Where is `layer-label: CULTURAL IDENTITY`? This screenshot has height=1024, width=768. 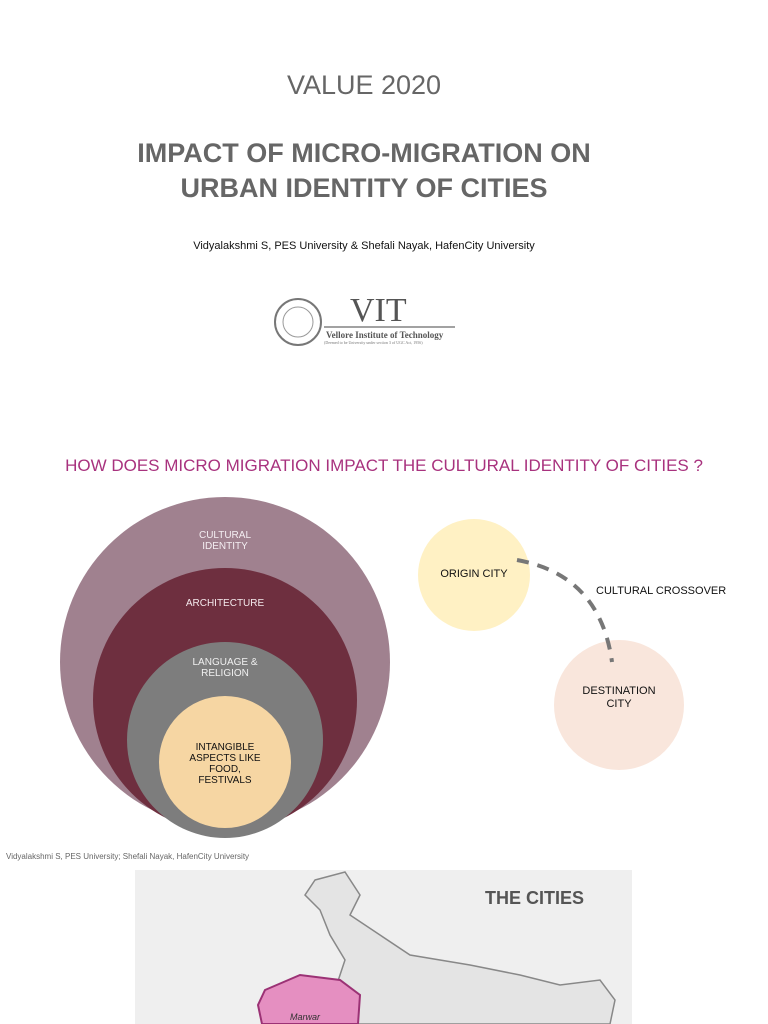
layer-label: CULTURAL IDENTITY is located at coordinates (225, 541).